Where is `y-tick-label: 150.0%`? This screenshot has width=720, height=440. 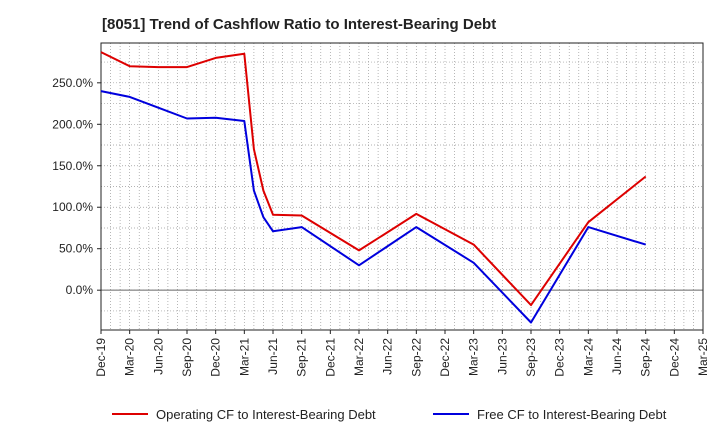
y-tick-label: 150.0% is located at coordinates (72, 166).